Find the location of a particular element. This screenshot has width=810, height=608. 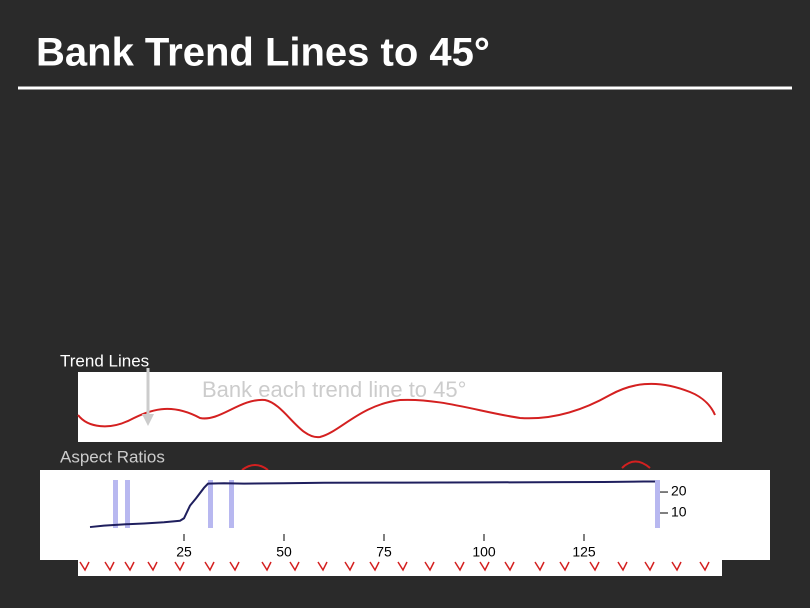

arrow-head is located at coordinates (148, 420).